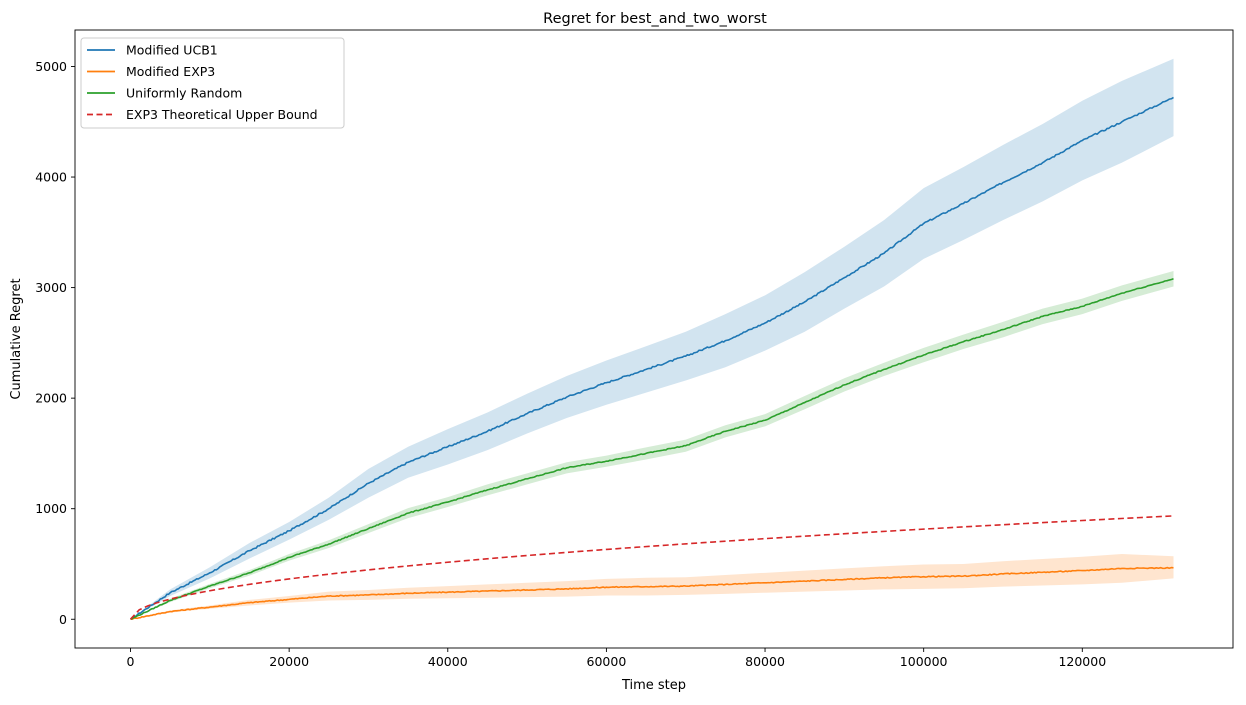 The width and height of the screenshot is (1246, 705). I want to click on legend-box, so click(212, 83).